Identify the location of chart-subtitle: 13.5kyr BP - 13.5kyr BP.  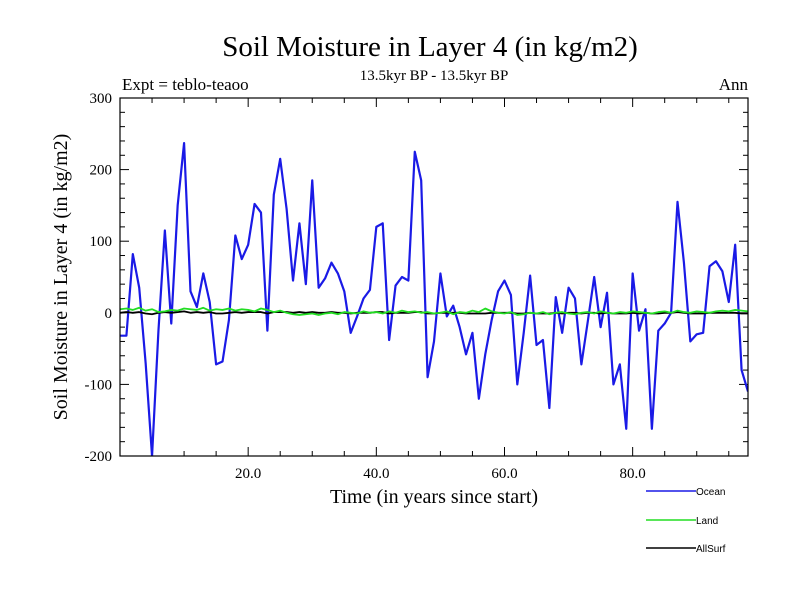
(434, 76).